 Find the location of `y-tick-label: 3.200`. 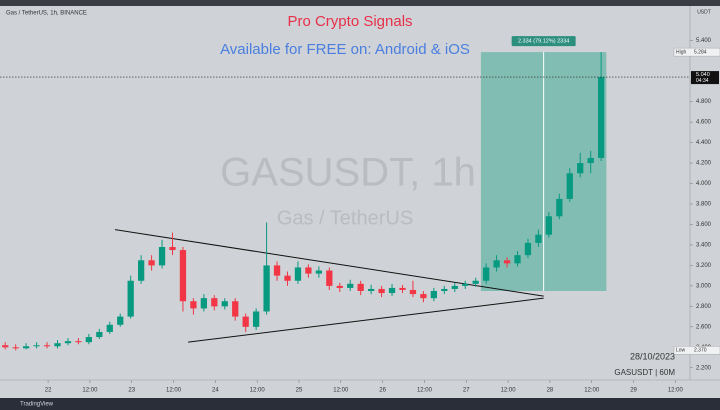

y-tick-label: 3.200 is located at coordinates (704, 266).